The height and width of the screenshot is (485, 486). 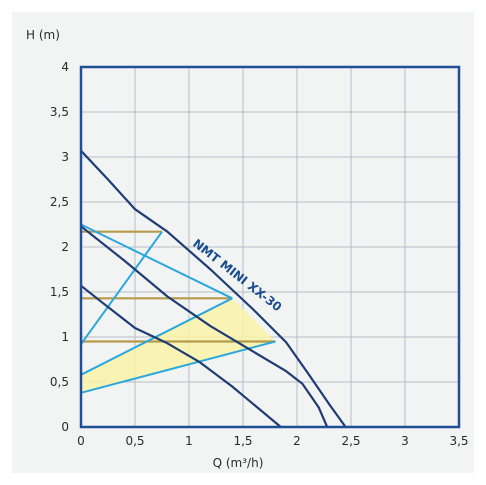 What do you see at coordinates (297, 441) in the screenshot?
I see `x-tick-label: 2` at bounding box center [297, 441].